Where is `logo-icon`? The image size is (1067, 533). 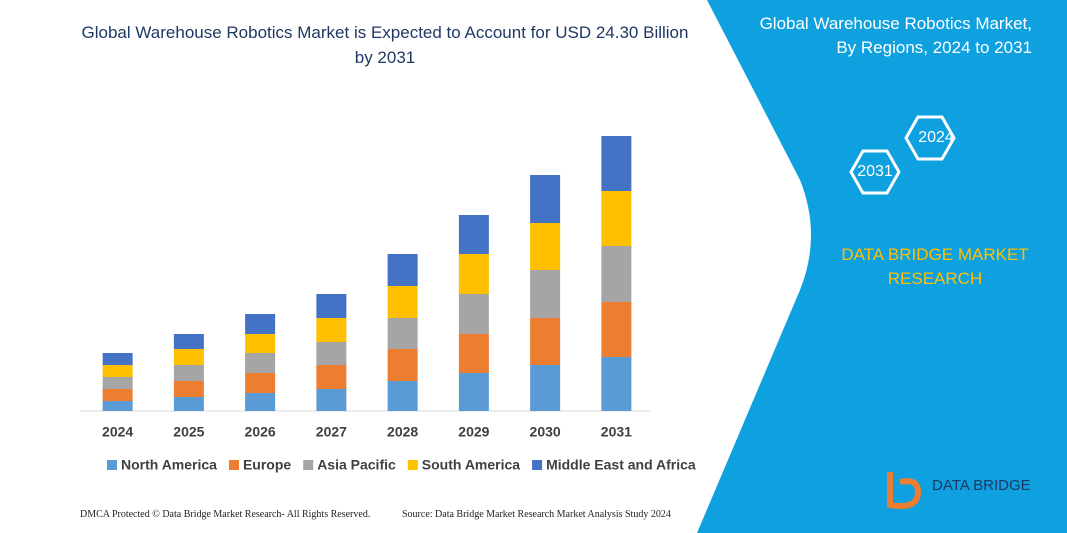 logo-icon is located at coordinates (904, 491).